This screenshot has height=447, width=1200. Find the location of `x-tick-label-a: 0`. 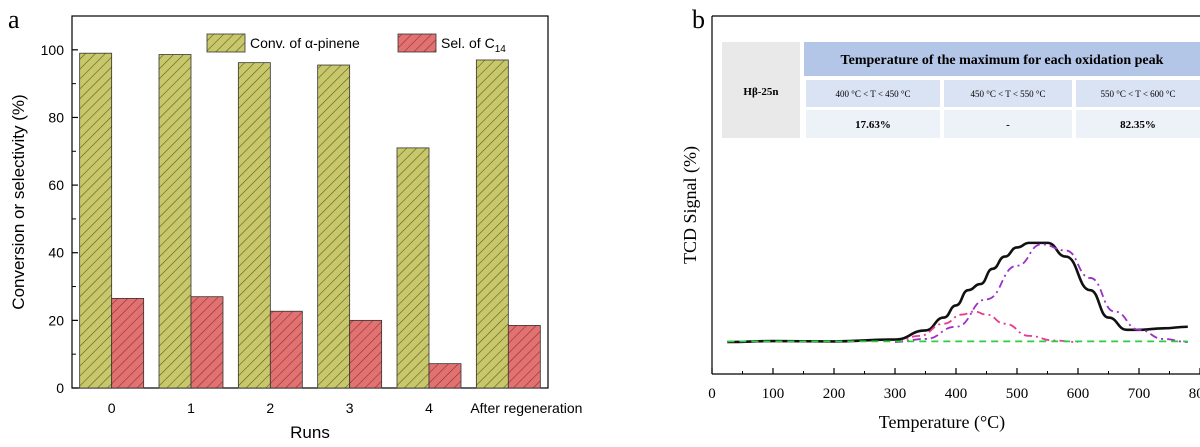

x-tick-label-a: 0 is located at coordinates (112, 408).